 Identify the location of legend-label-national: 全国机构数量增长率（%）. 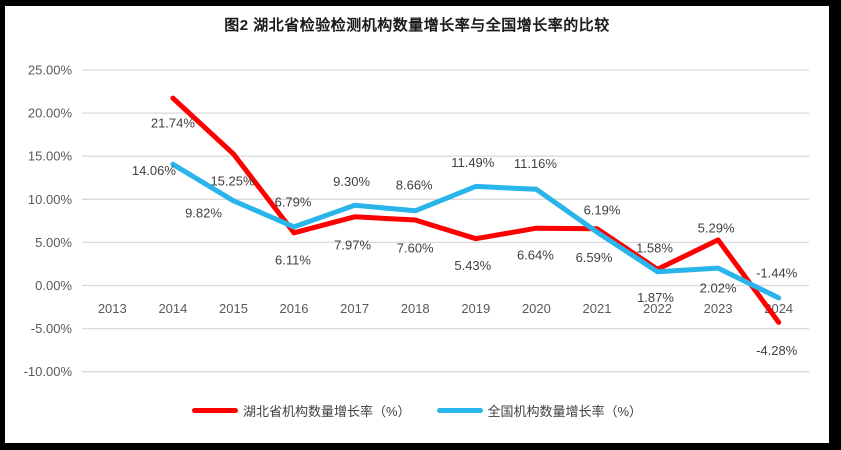
(565, 411).